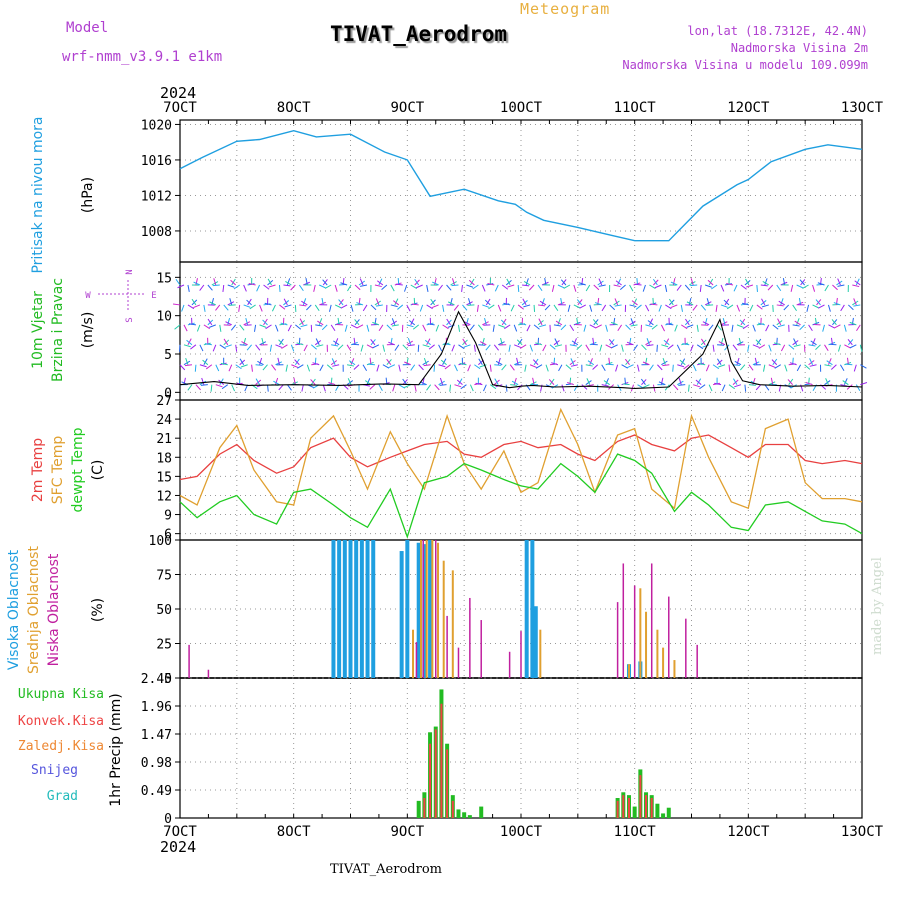 The width and height of the screenshot is (900, 900). Describe the element at coordinates (61, 694) in the screenshot. I see `precip-legend-item: Ukupna Kisa` at that location.